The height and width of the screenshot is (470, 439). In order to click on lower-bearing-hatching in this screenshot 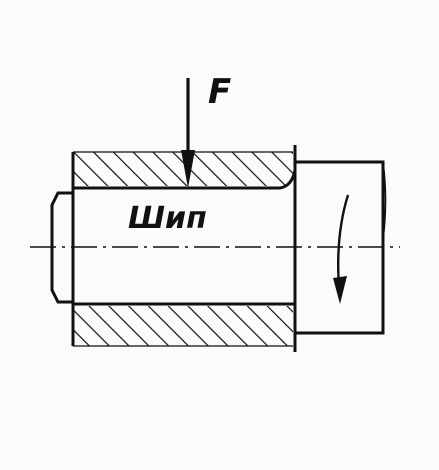, I will do `click(183, 326)`.